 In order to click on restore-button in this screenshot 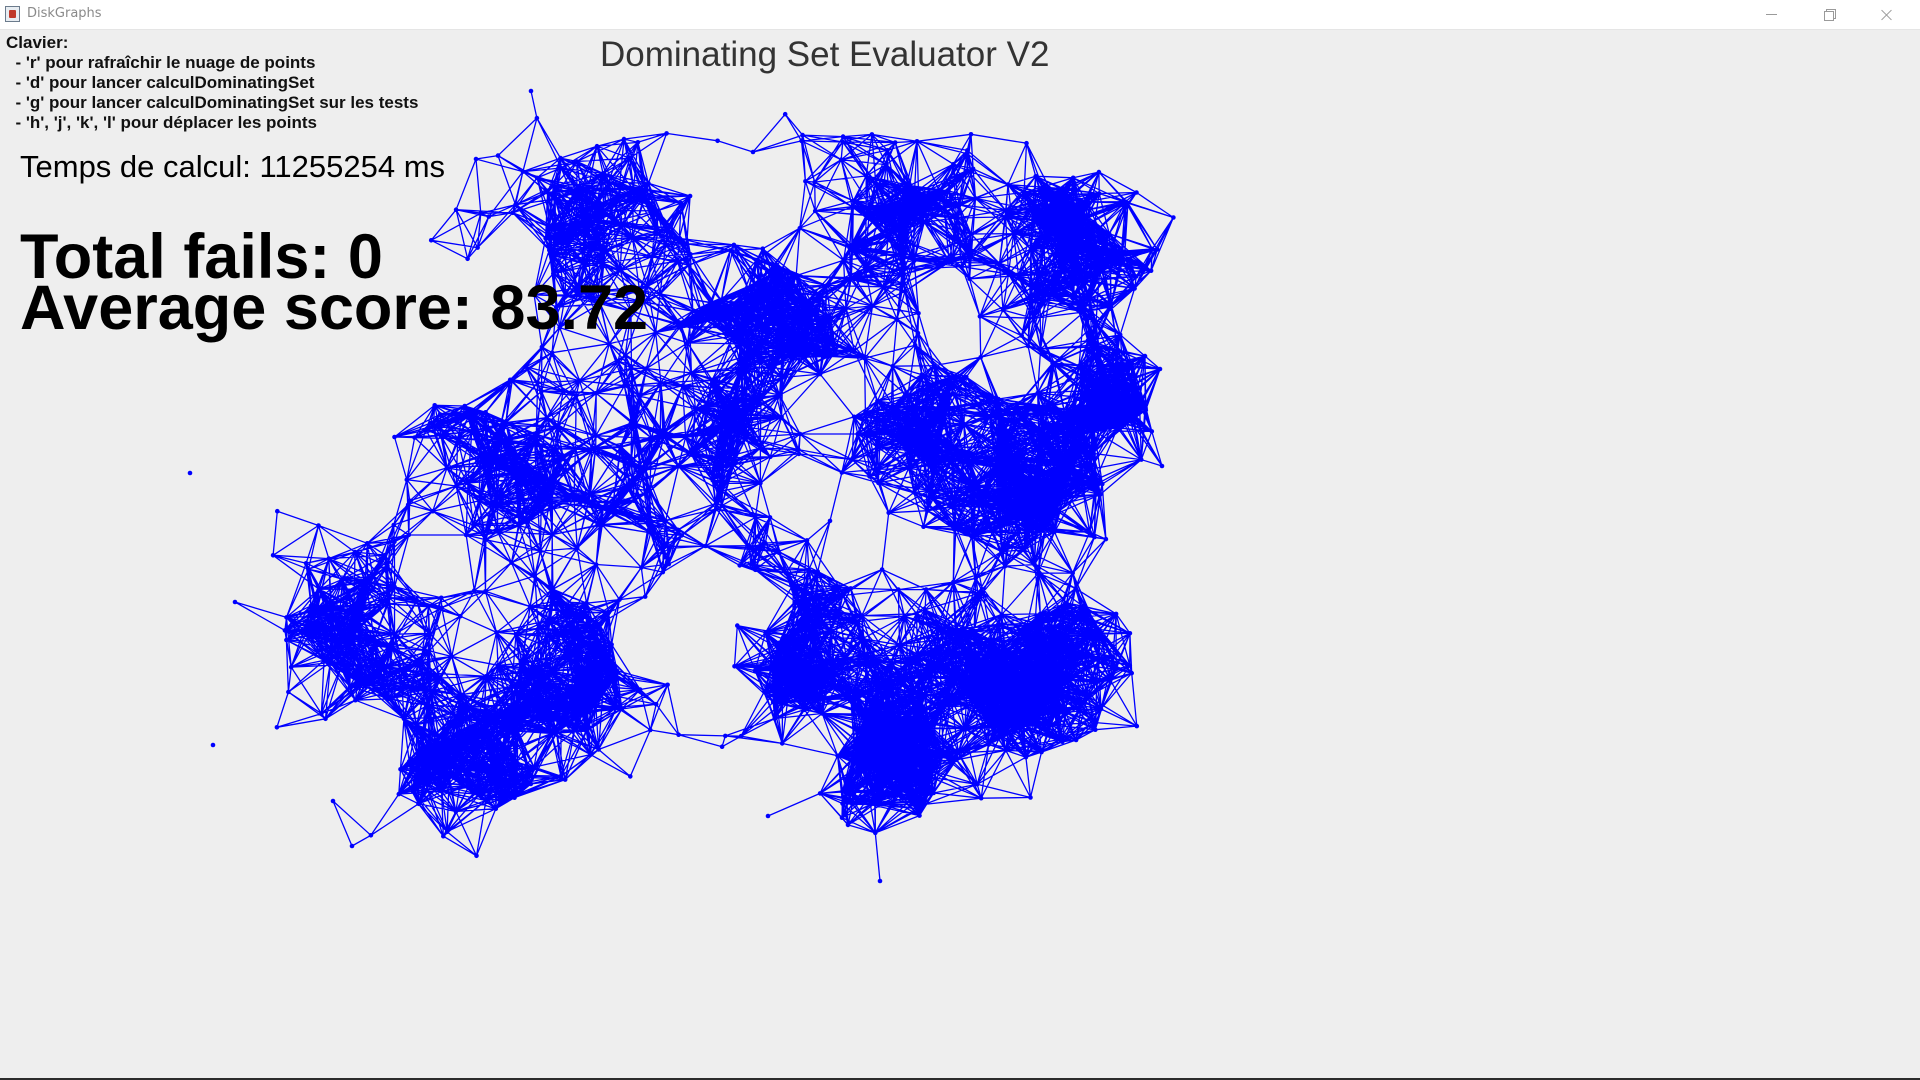, I will do `click(1829, 14)`.